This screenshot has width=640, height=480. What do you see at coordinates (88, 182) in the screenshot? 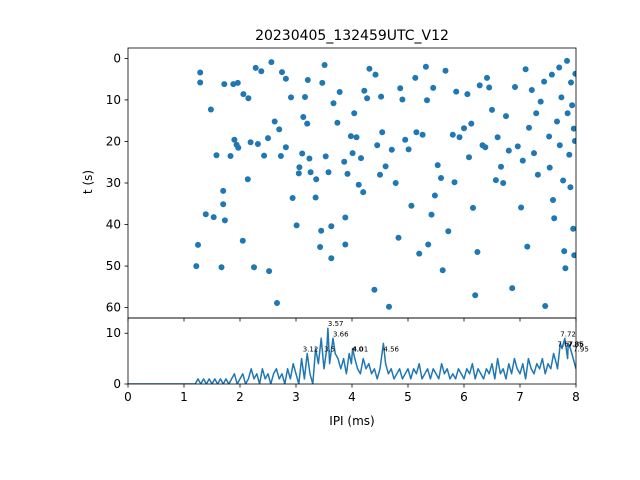
I see `y-axis-label: t (s)` at bounding box center [88, 182].